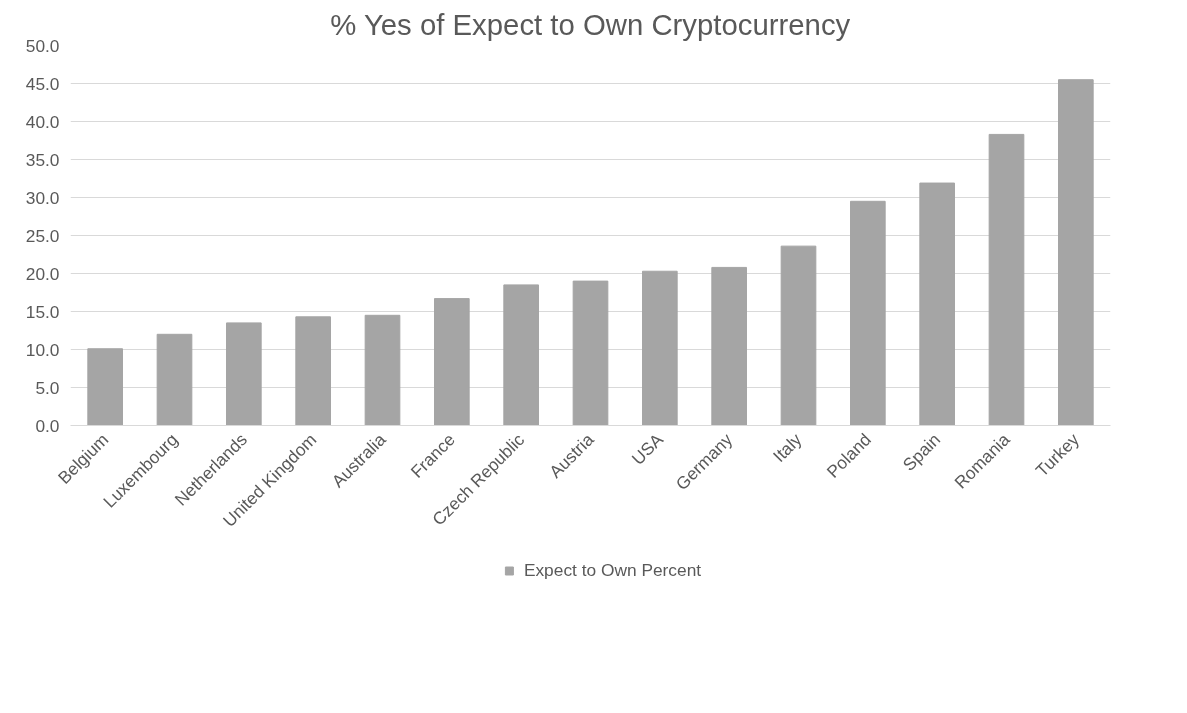 The width and height of the screenshot is (1187, 713). What do you see at coordinates (42, 349) in the screenshot?
I see `y-tick-label: 10.0` at bounding box center [42, 349].